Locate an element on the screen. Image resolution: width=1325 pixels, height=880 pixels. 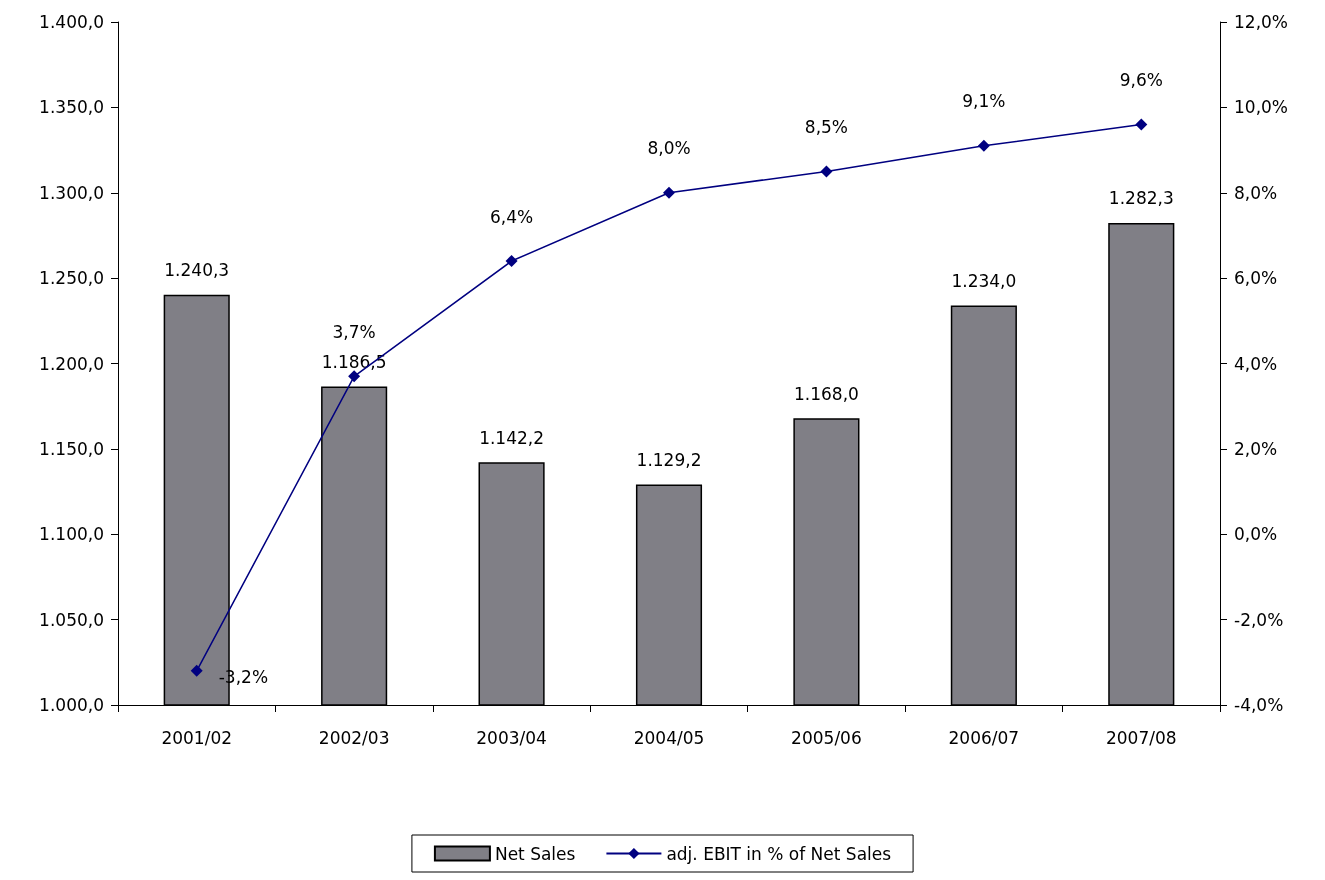
y-tick-label: 1.050,0 is located at coordinates (71, 619).